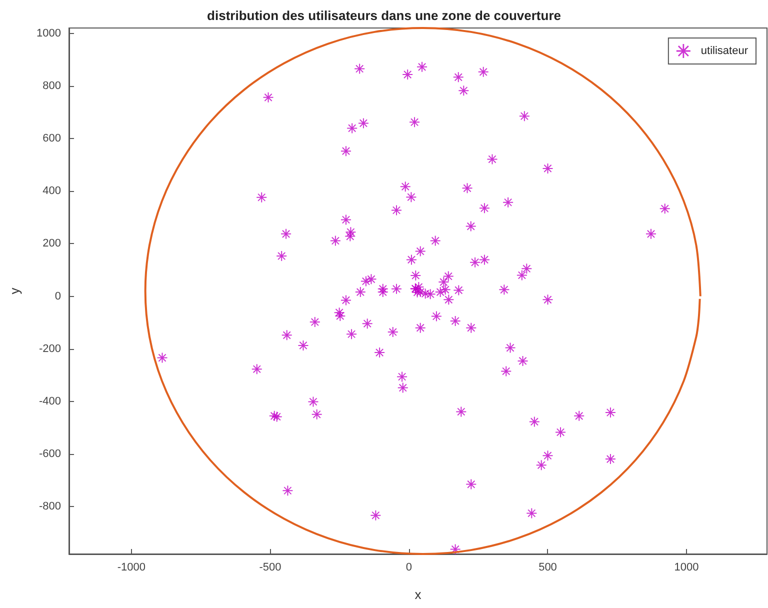  What do you see at coordinates (409, 568) in the screenshot?
I see `x-tick-label: 0` at bounding box center [409, 568].